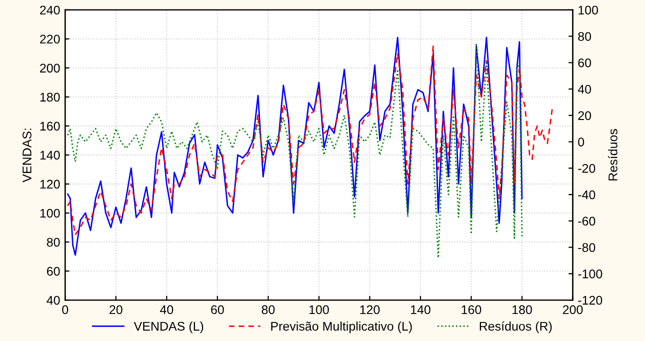 The image size is (645, 341). Describe the element at coordinates (50, 10) in the screenshot. I see `y-tick-label: 240` at that location.